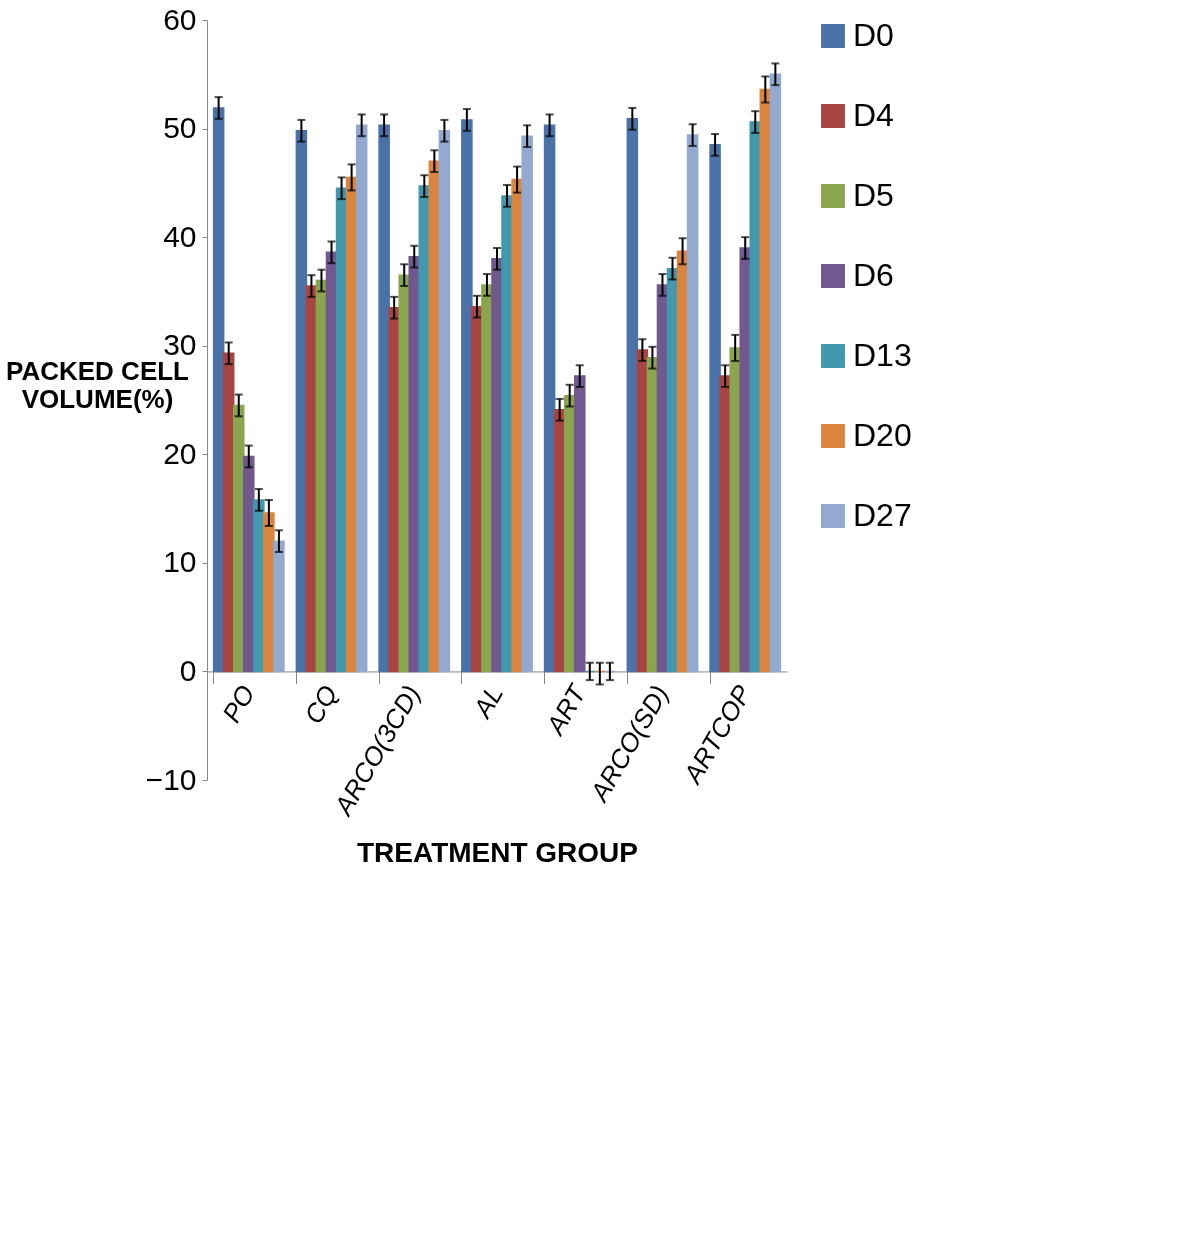 The height and width of the screenshot is (1239, 1195). I want to click on y-tick-label: 20, so click(180, 453).